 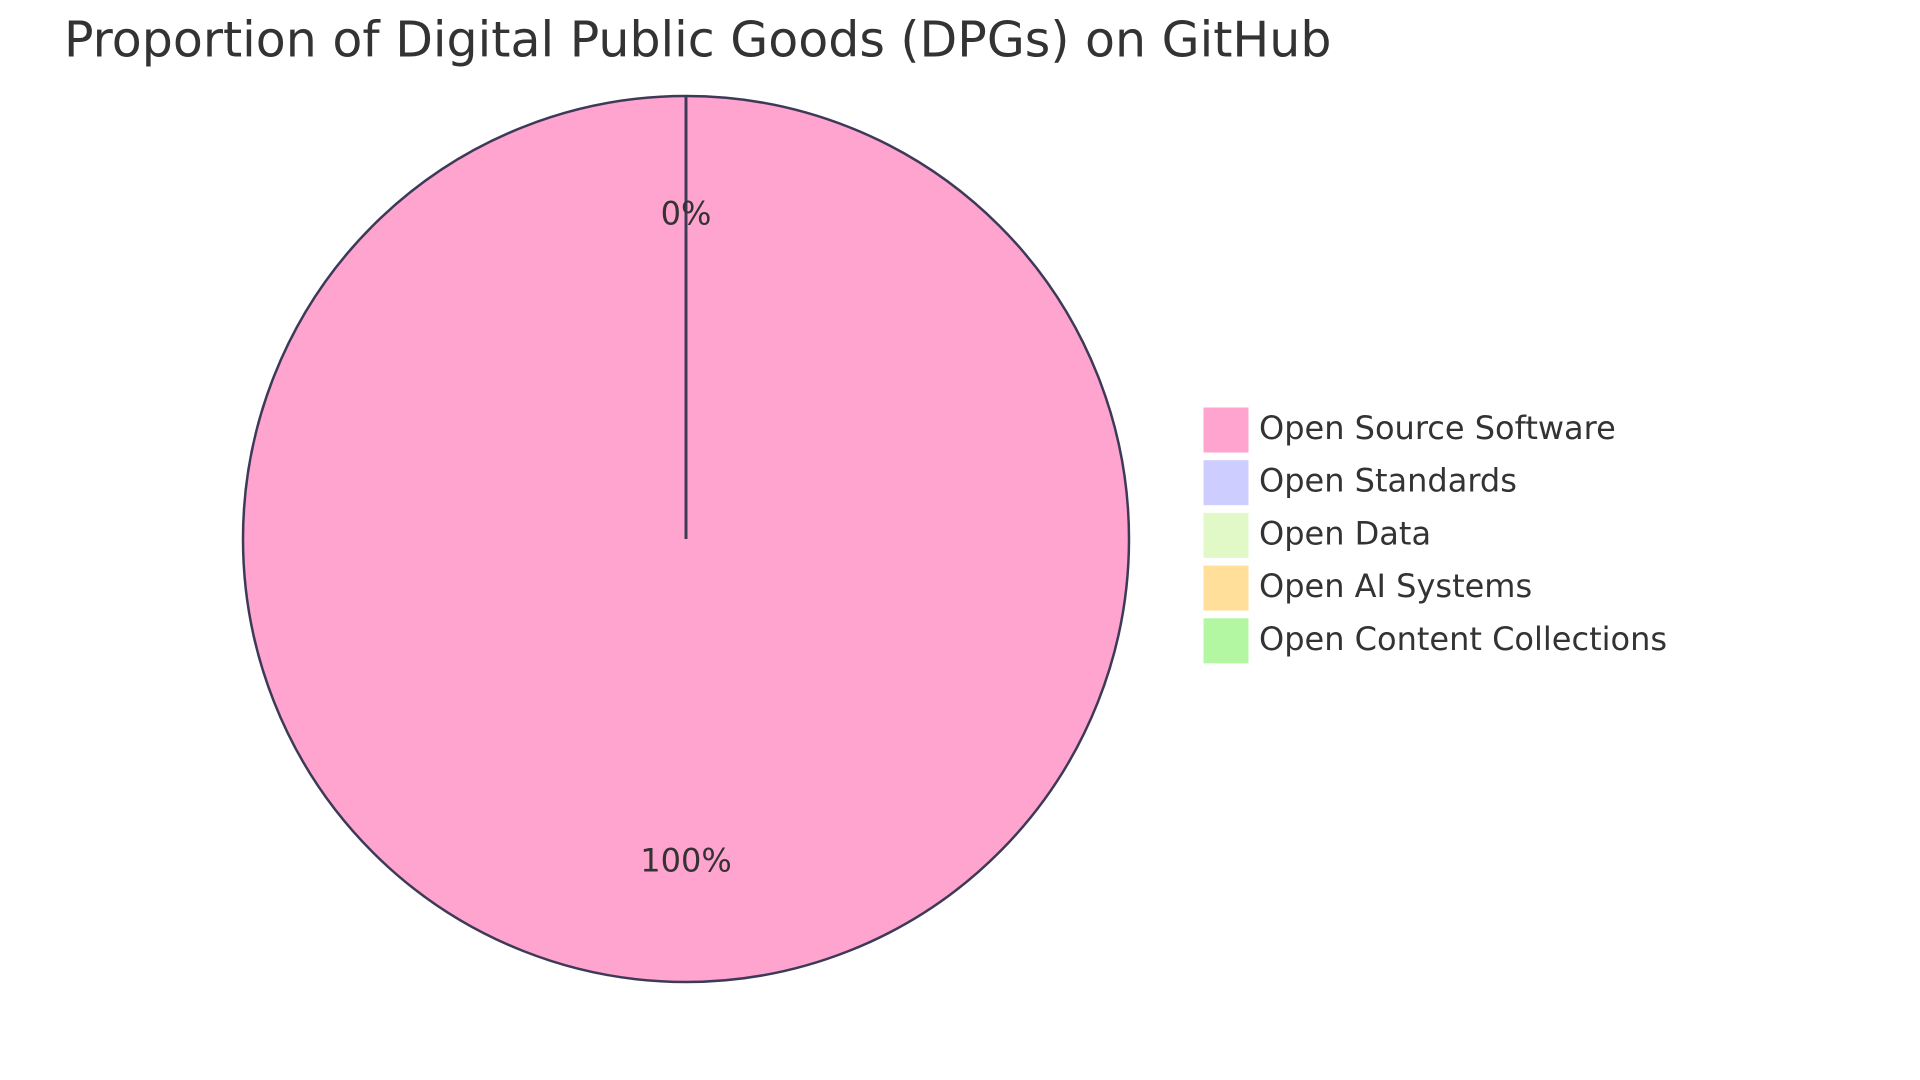 What do you see at coordinates (686, 214) in the screenshot?
I see `slice-label: 0%` at bounding box center [686, 214].